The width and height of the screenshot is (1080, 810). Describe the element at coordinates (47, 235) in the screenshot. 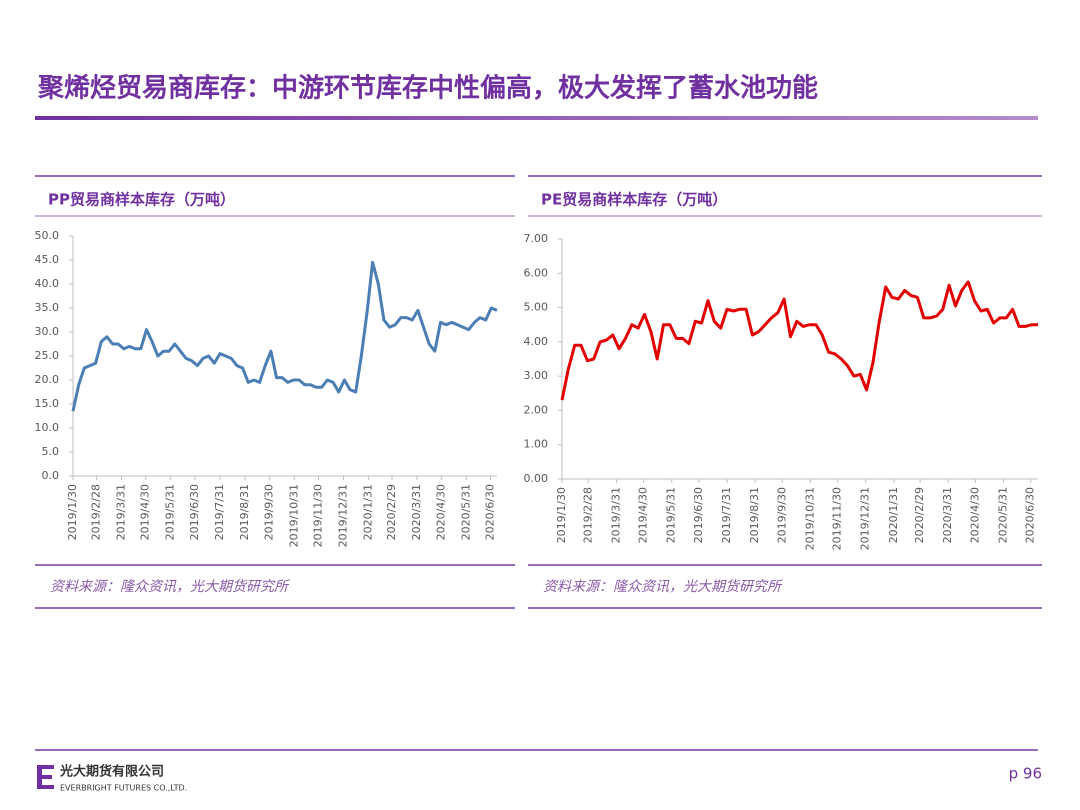

I see `y-tick-label: 50.0` at that location.